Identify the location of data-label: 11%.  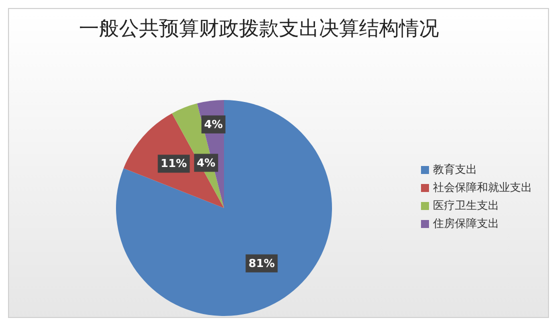
(173, 163).